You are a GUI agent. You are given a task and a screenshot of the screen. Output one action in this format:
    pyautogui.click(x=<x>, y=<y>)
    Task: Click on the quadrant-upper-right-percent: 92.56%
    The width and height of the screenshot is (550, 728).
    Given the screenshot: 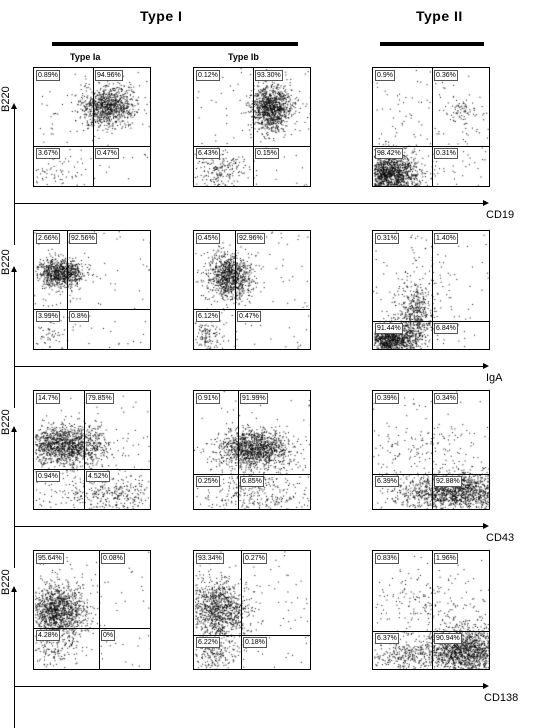 What is the action you would take?
    pyautogui.click(x=83, y=238)
    